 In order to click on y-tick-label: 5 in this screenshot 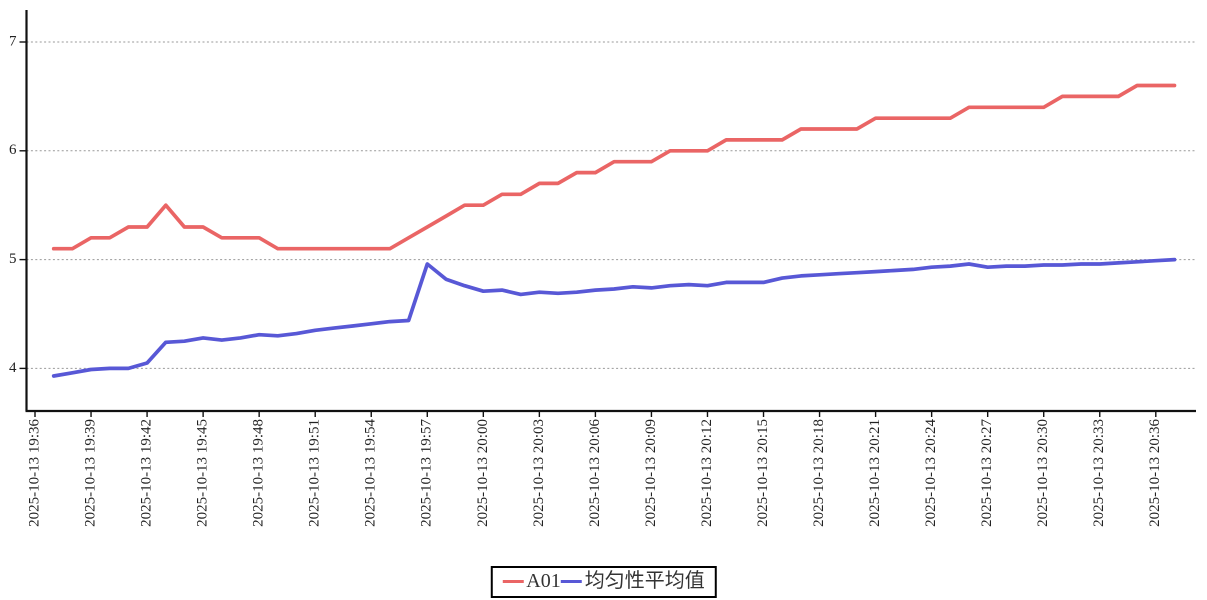, I will do `click(13, 259)`.